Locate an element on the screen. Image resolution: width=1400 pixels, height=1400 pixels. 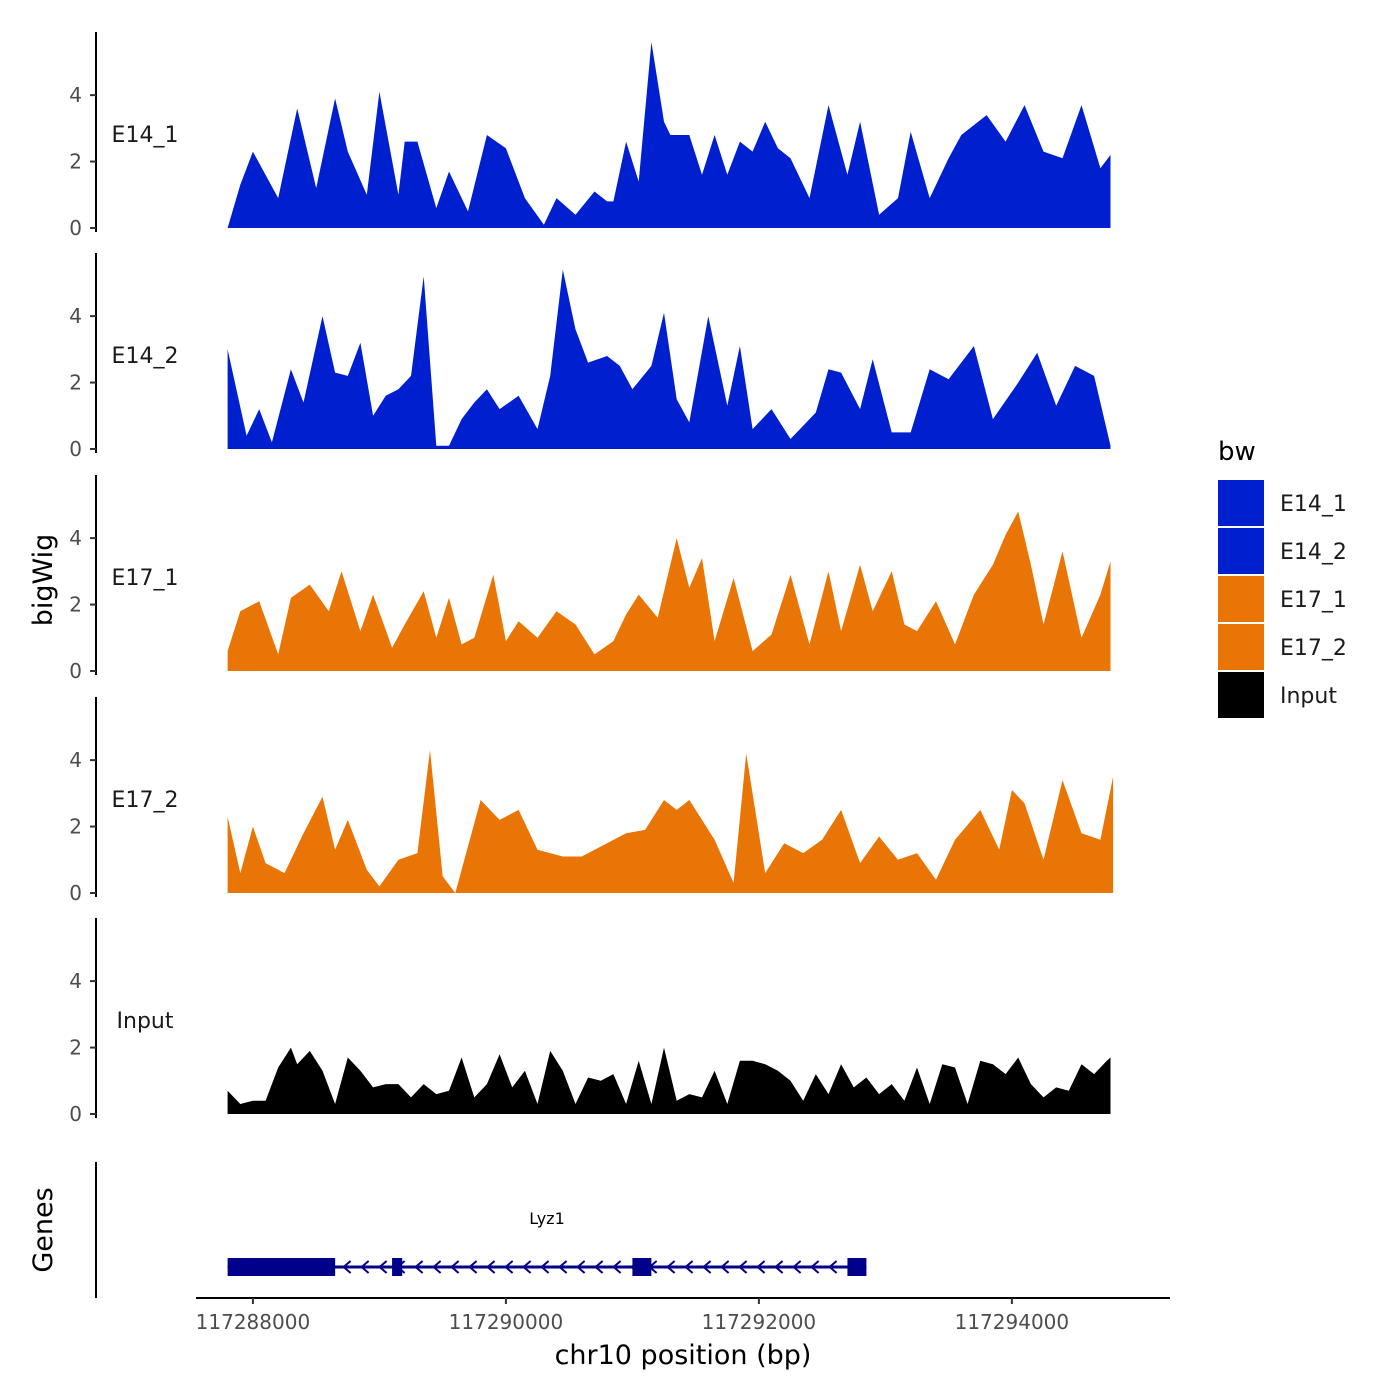
x-ticks: 117288000 117290000 117292000 117294000 is located at coordinates (632, 1316).